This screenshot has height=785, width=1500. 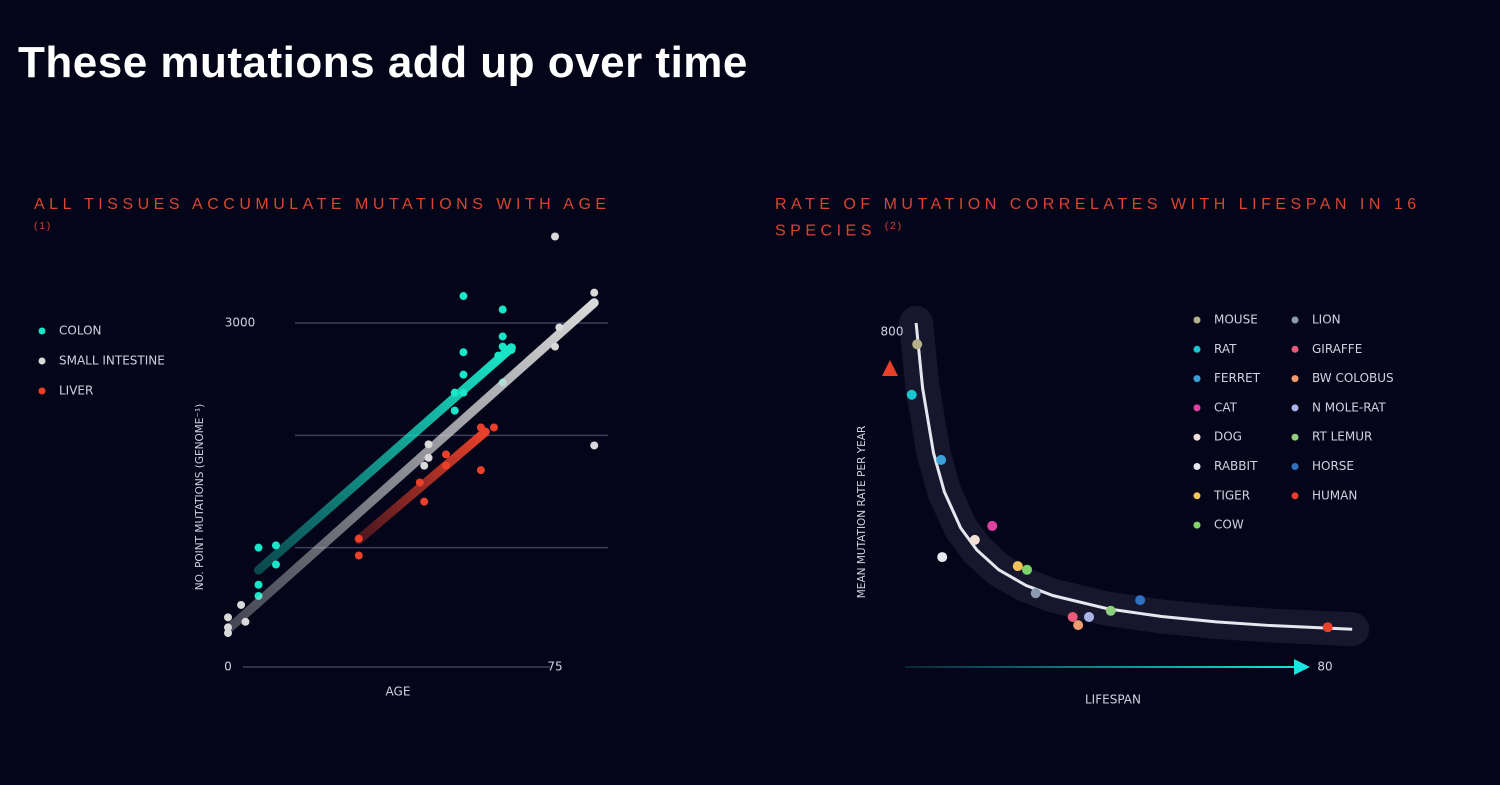 I want to click on x-tick-label: 75, so click(x=554, y=667).